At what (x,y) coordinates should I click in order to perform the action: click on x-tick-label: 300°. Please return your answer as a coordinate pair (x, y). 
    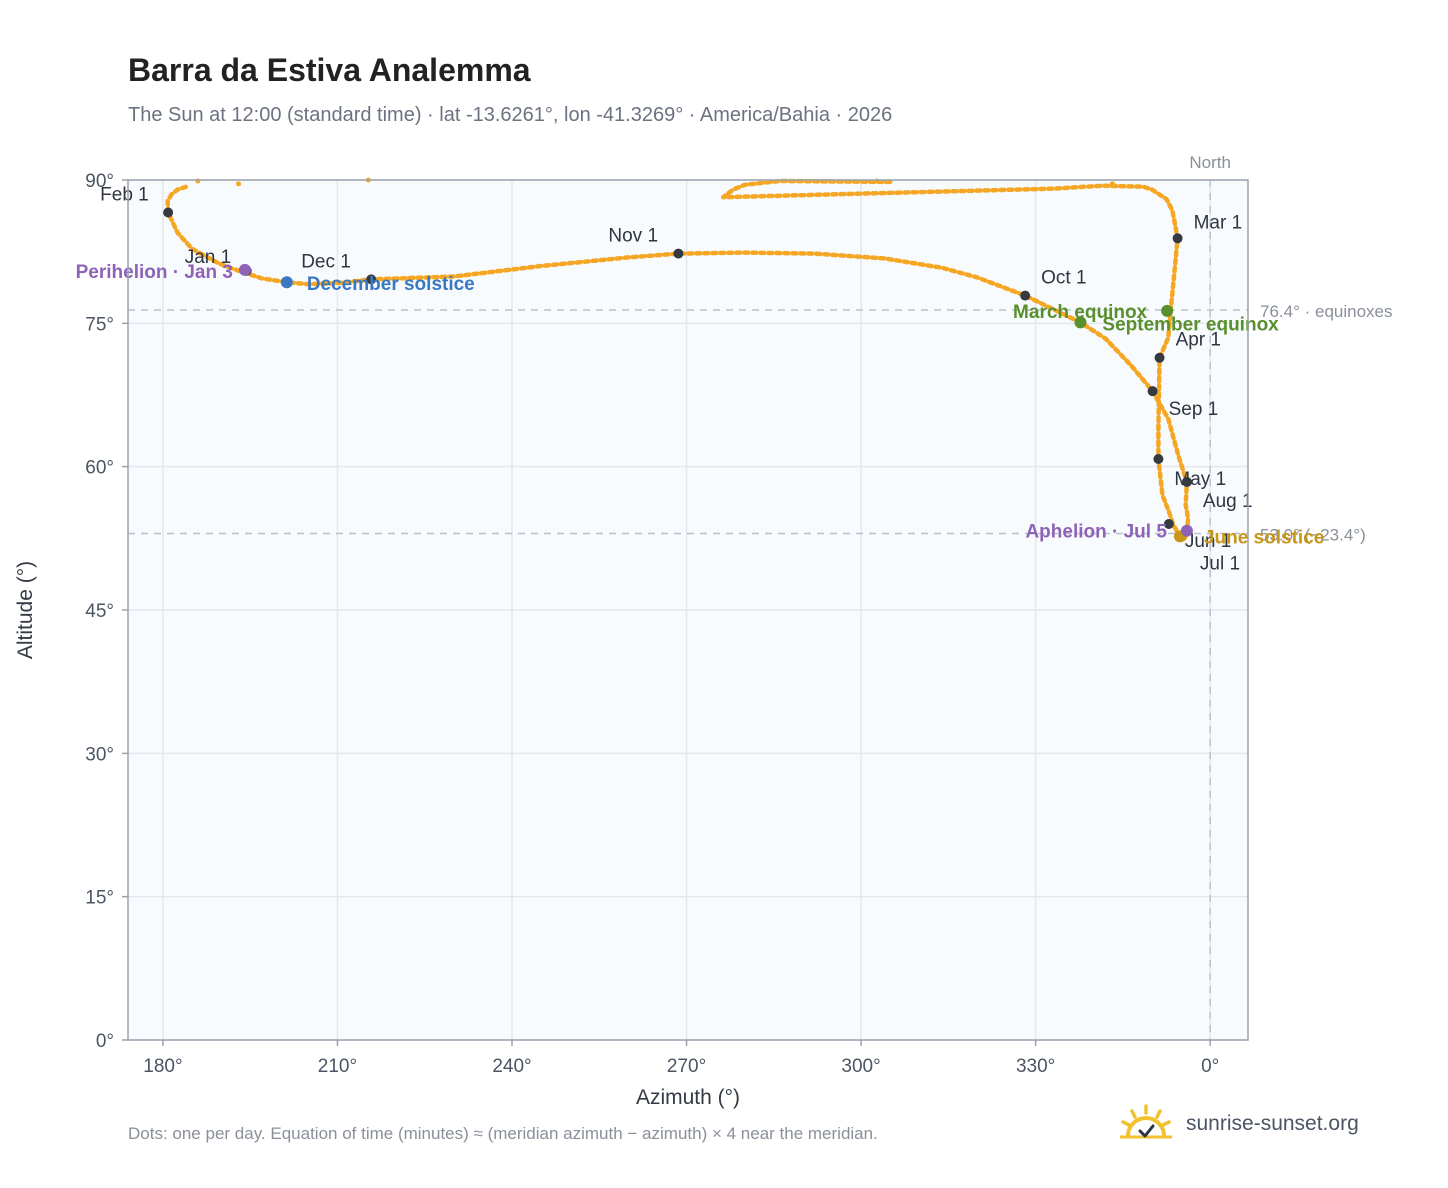
    Looking at the image, I should click on (860, 1066).